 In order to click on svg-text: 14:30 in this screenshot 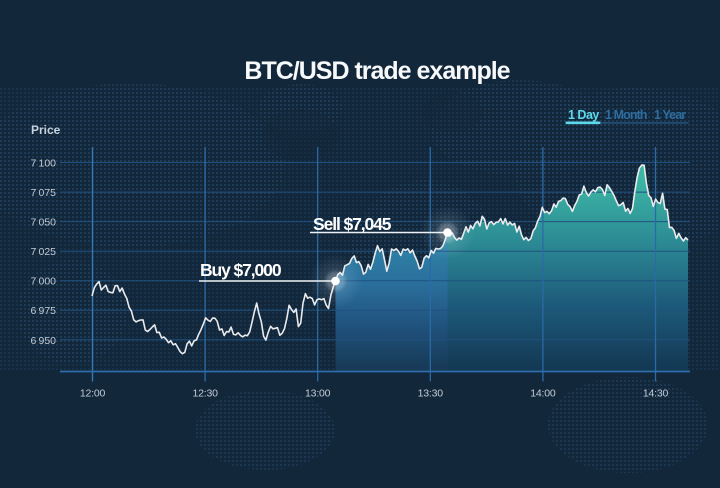, I will do `click(656, 394)`.